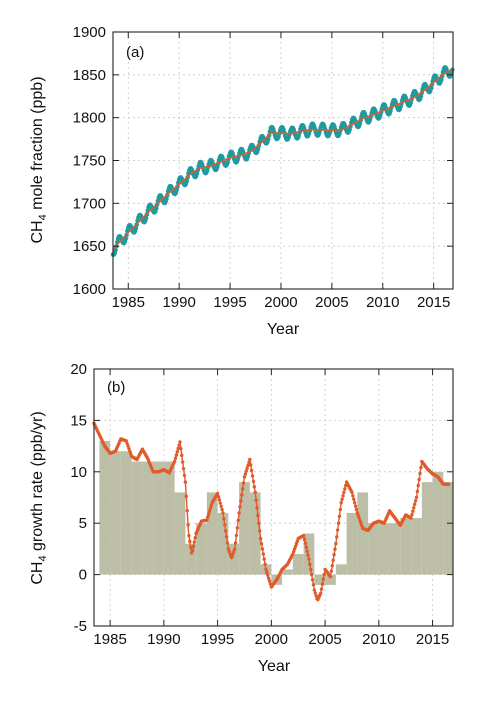  What do you see at coordinates (78, 369) in the screenshot?
I see `y-tick-label: 20` at bounding box center [78, 369].